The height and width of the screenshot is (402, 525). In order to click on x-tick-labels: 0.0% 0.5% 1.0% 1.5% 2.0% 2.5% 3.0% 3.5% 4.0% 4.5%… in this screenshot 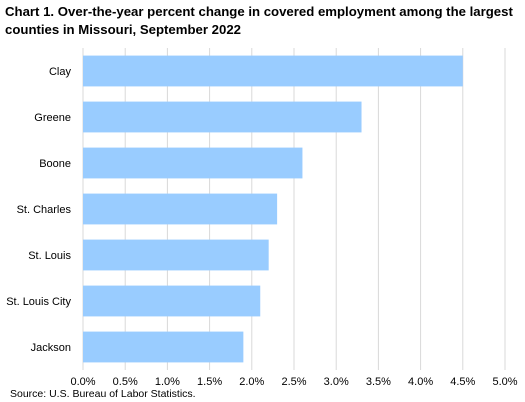, I will do `click(293, 382)`.